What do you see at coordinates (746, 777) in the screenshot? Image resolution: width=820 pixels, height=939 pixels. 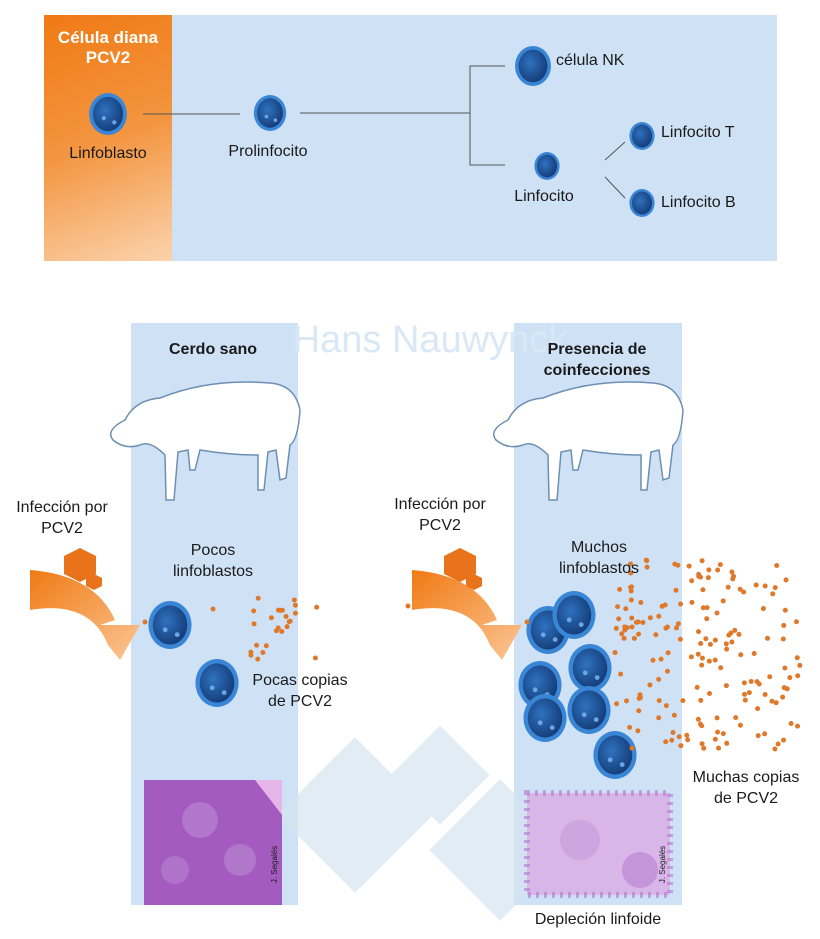 I see `copies-line1: Muchas copias` at bounding box center [746, 777].